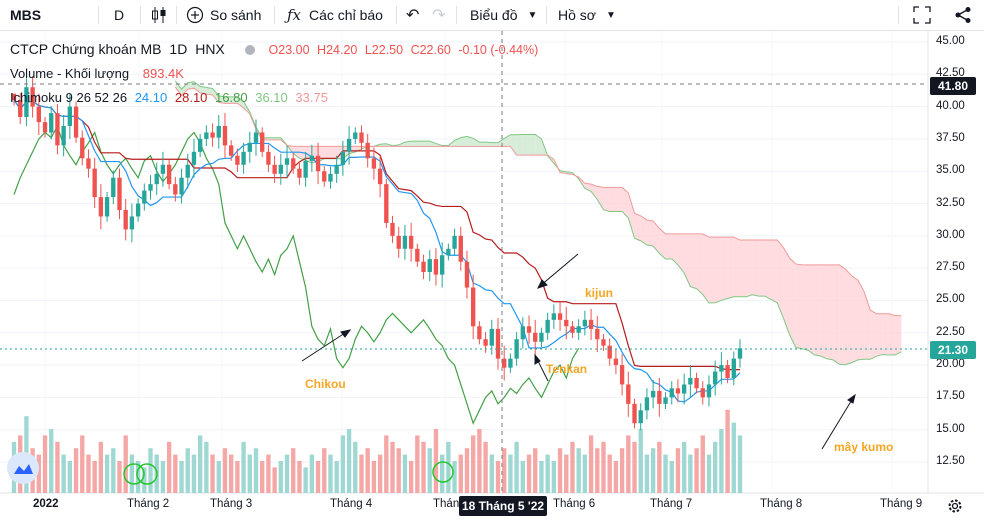 Image resolution: width=984 pixels, height=524 pixels. I want to click on interval-button: D, so click(119, 15).